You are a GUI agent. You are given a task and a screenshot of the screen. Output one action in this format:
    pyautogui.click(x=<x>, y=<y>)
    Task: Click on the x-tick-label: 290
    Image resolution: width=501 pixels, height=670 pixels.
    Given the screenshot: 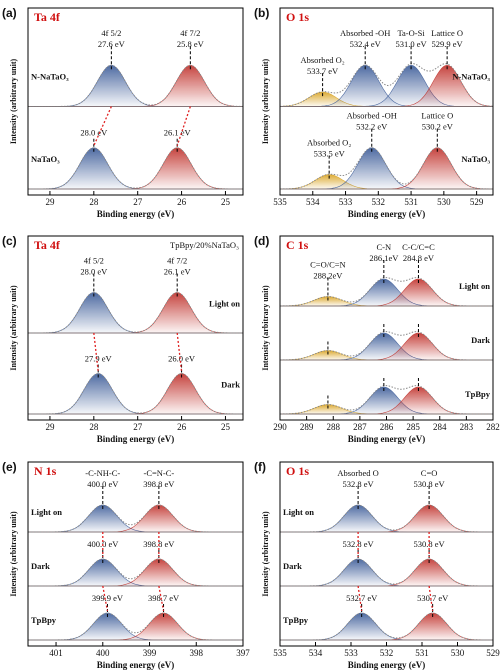 What is the action you would take?
    pyautogui.click(x=280, y=427)
    